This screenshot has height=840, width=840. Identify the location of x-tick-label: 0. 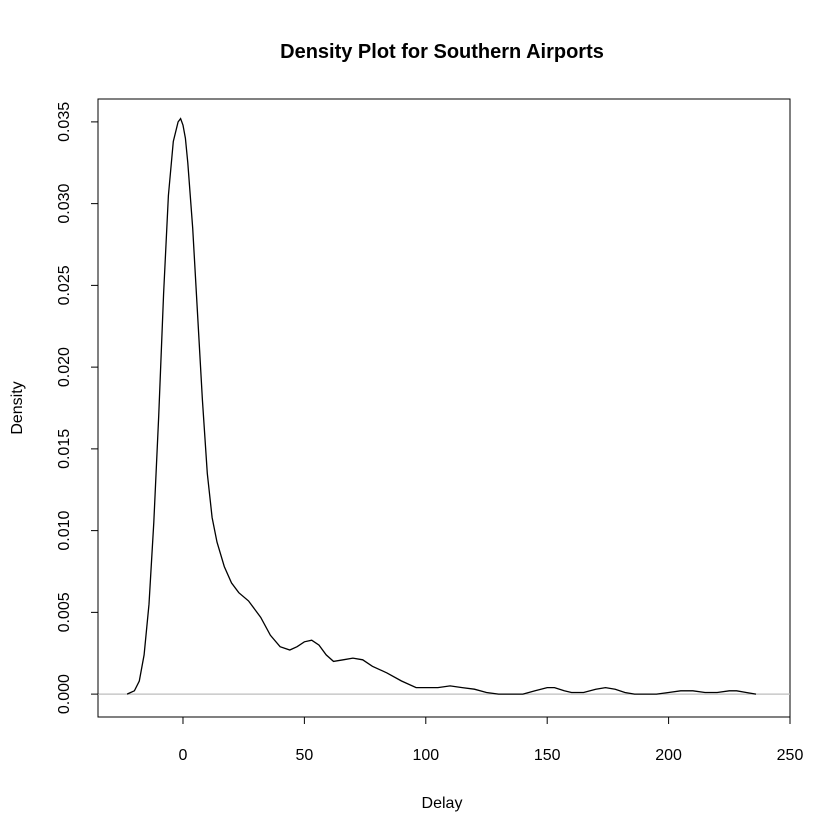
(183, 755).